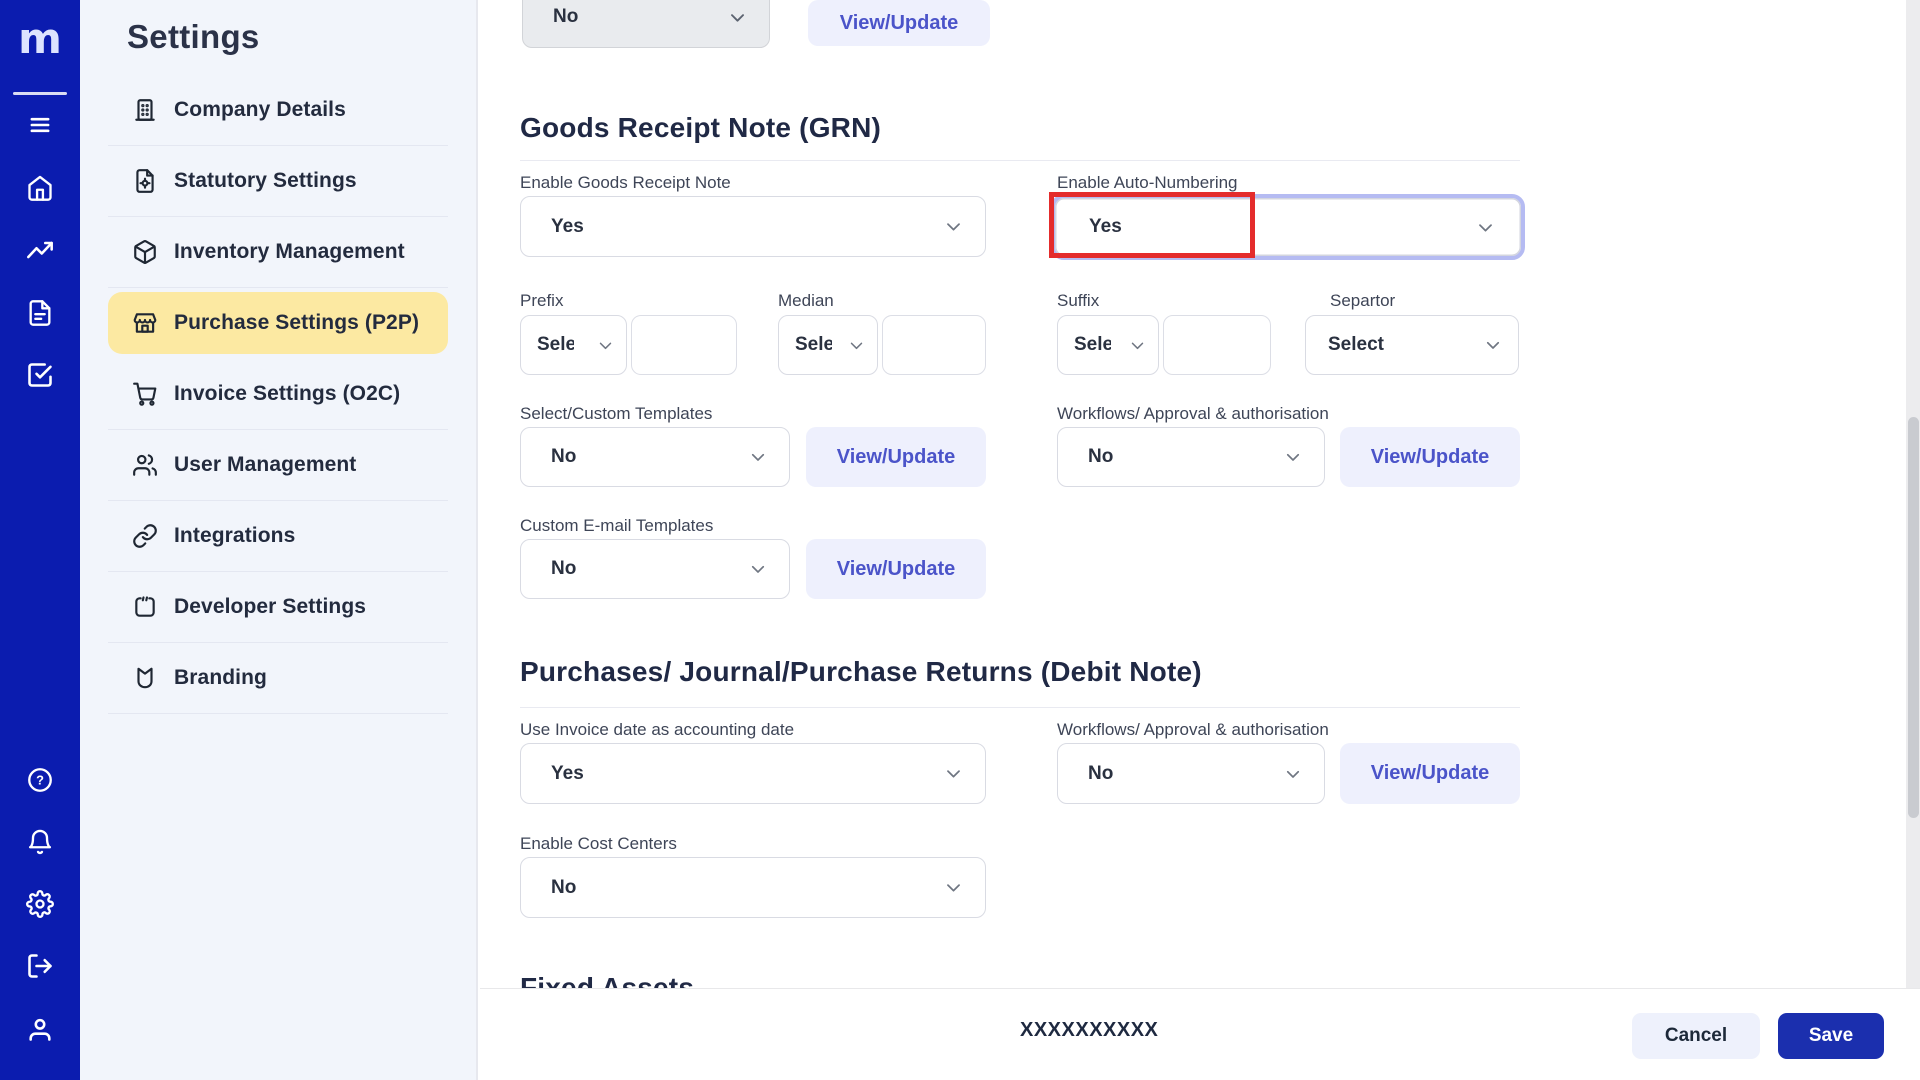 This screenshot has width=1920, height=1080. I want to click on code-icon, so click(145, 607).